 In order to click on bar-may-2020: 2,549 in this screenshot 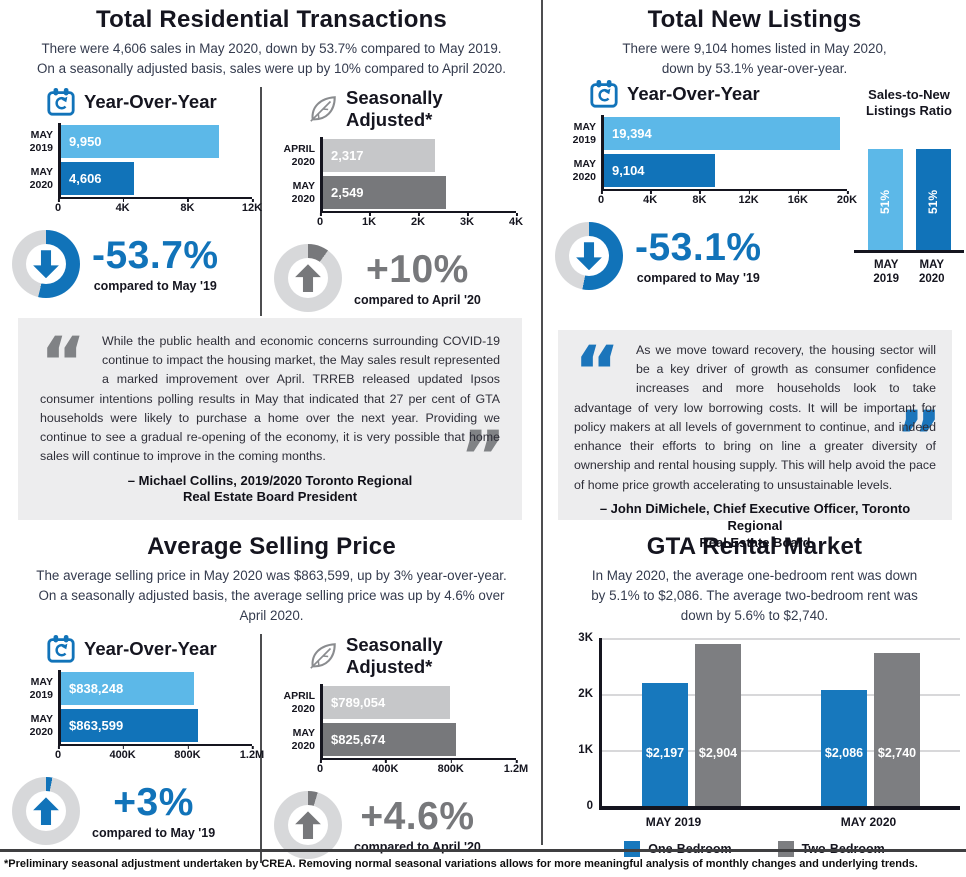, I will do `click(384, 193)`.